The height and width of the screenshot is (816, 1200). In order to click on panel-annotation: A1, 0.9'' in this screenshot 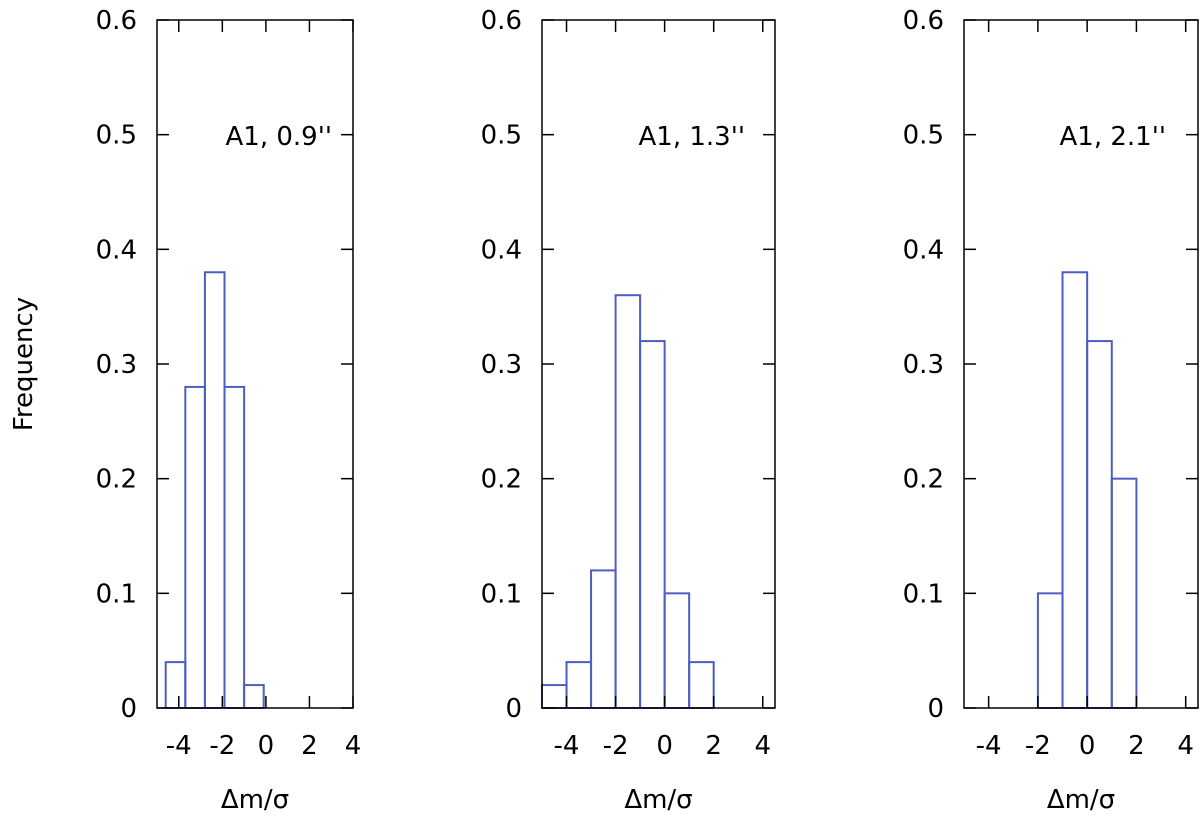, I will do `click(278, 137)`.